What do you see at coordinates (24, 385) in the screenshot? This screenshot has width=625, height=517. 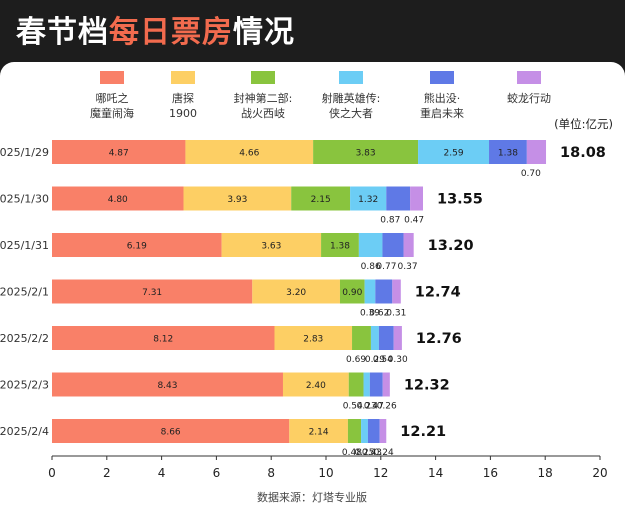 I see `category-label: 2025/2/3` at bounding box center [24, 385].